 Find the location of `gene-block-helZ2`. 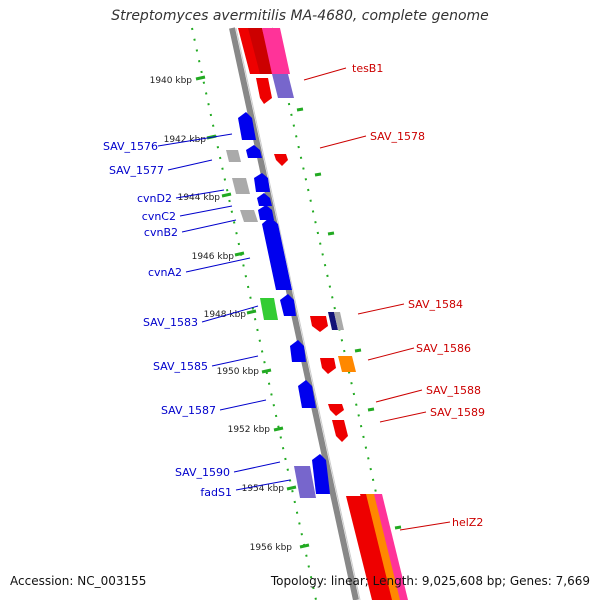

gene-block-helZ2 is located at coordinates (367, 548).